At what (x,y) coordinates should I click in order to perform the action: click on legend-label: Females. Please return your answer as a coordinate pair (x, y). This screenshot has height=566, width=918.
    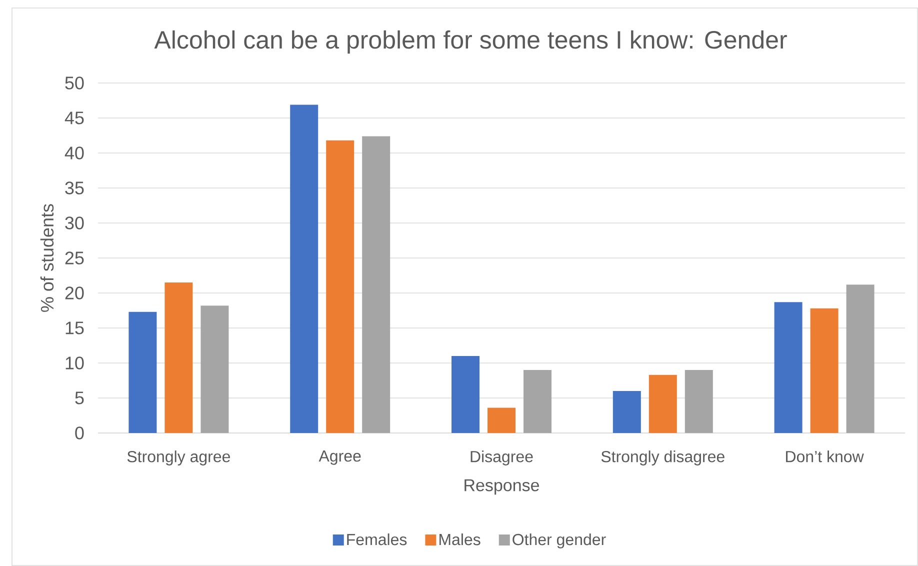
    Looking at the image, I should click on (377, 539).